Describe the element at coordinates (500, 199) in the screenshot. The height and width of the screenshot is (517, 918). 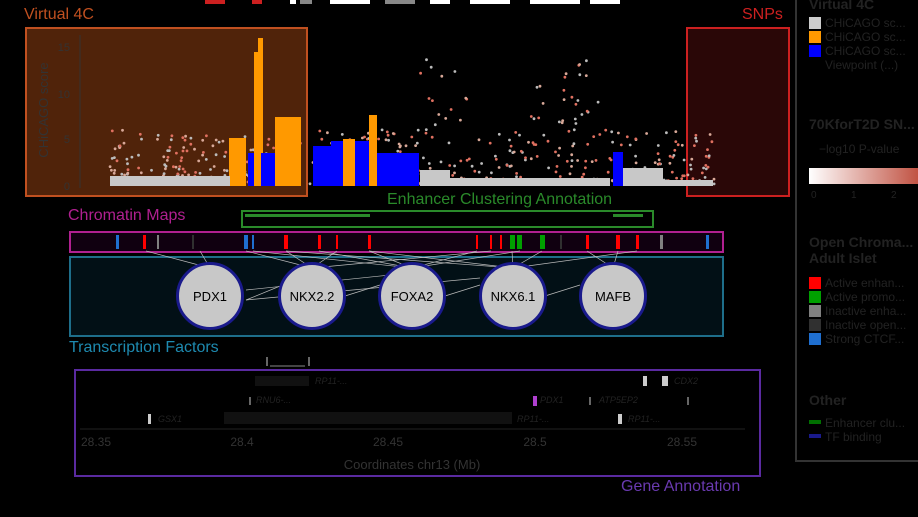
I see `enhancer-clustering-label: Enhancer Clustering Annotation` at that location.